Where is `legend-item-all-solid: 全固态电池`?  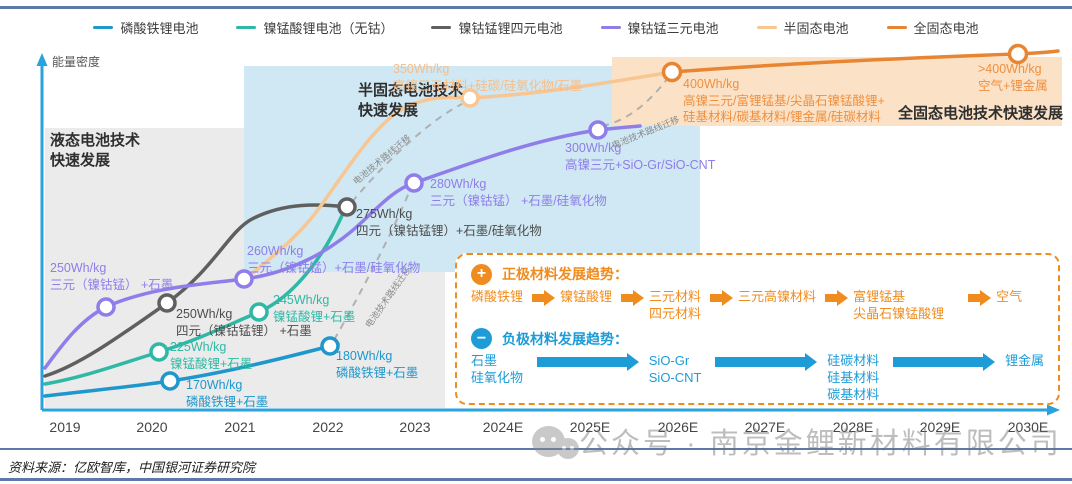
legend-item-all-solid: 全固态电池 is located at coordinates (932, 27).